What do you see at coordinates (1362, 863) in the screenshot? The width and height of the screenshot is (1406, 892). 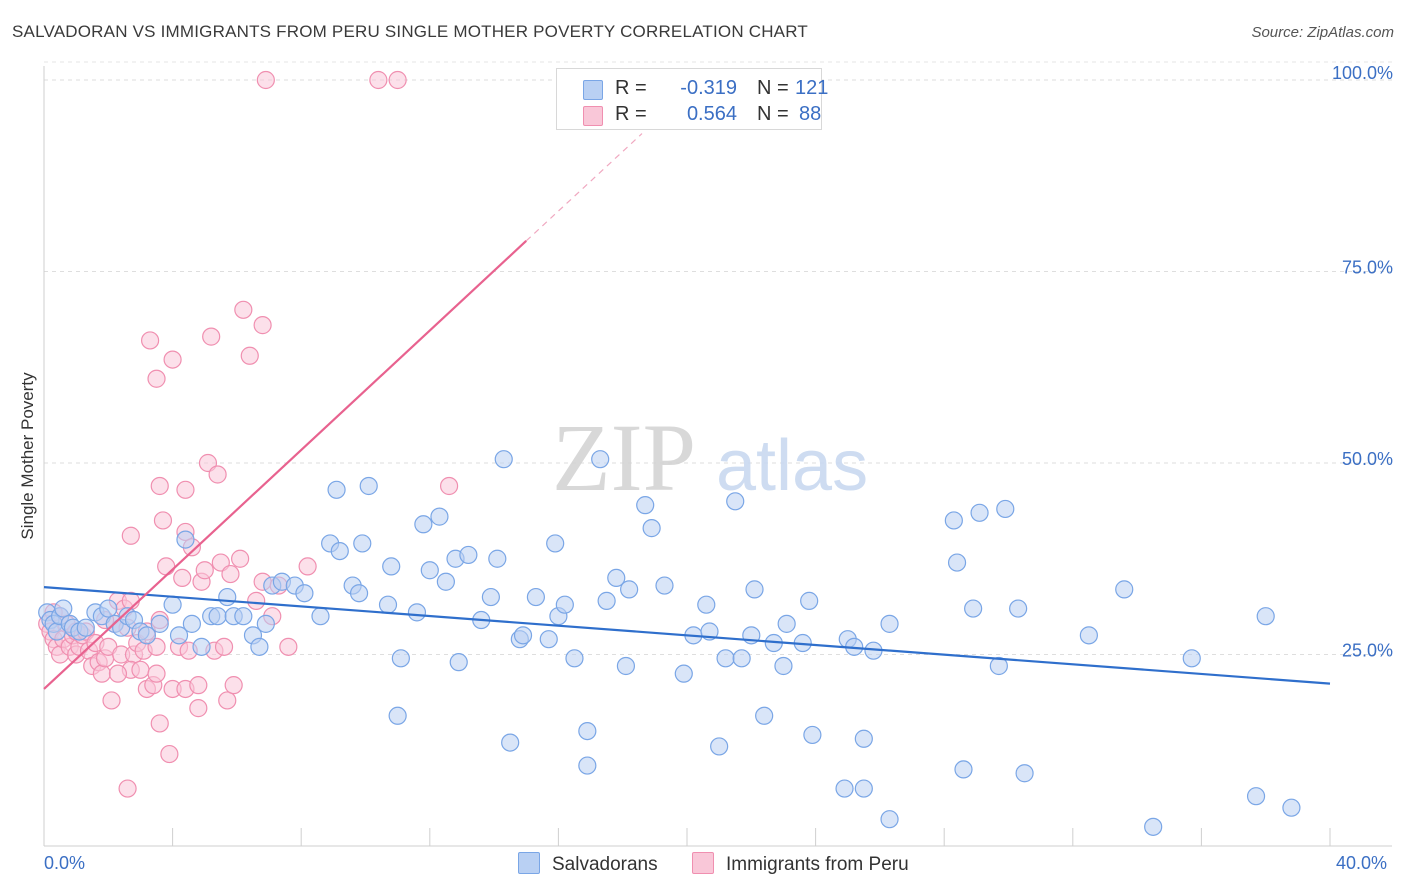 I see `x-tick-max: 40.0%` at bounding box center [1362, 863].